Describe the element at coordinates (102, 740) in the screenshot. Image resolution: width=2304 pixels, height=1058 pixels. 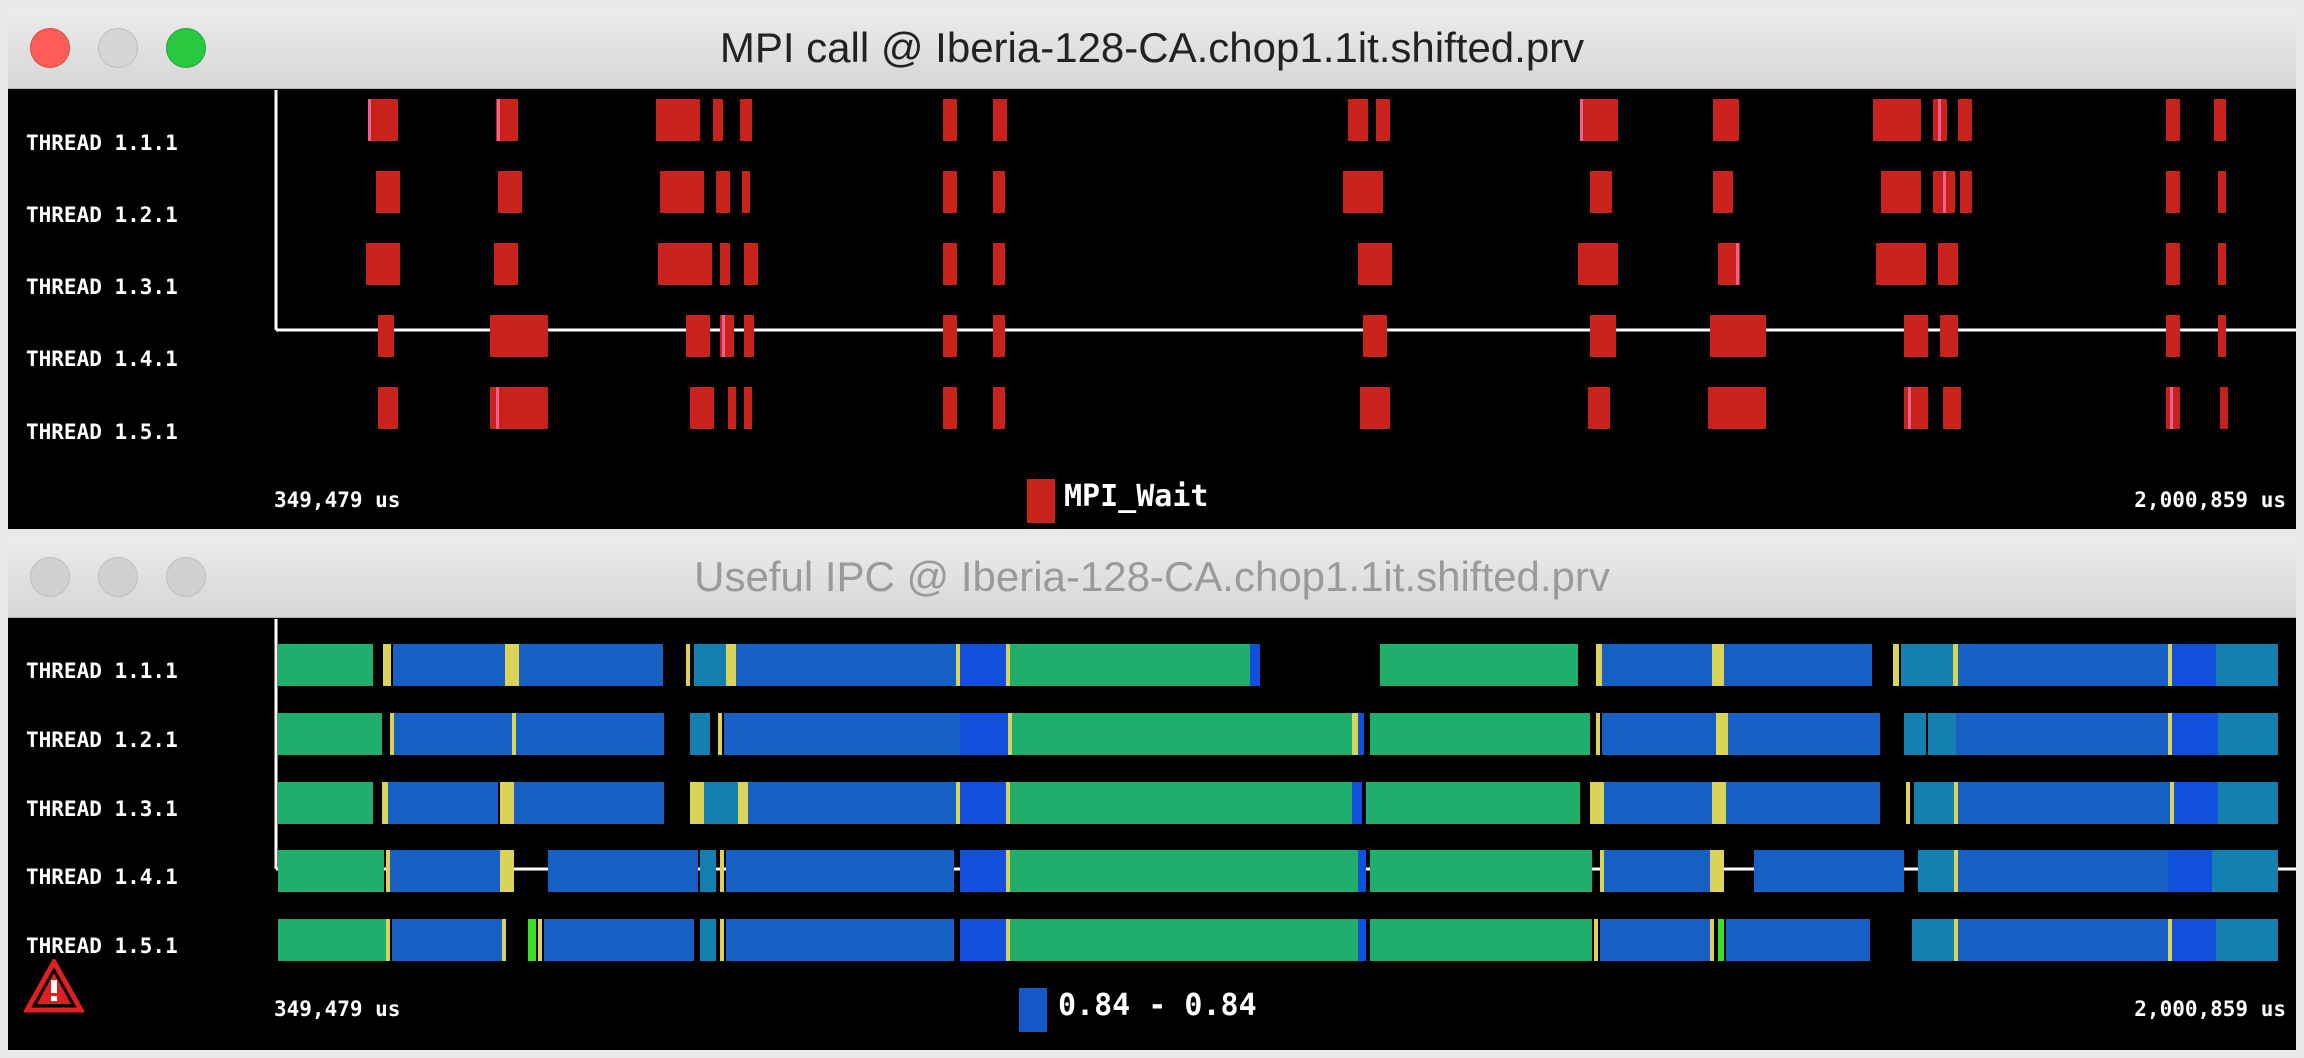
I see `row-label: THREAD 1.2.1` at that location.